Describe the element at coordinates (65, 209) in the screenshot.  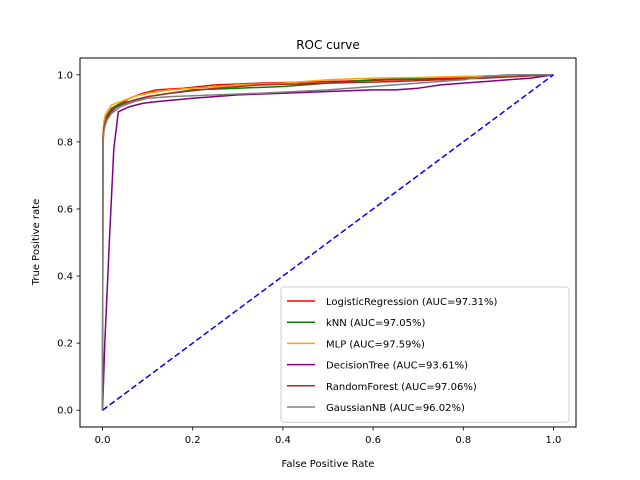
I see `y-tick-label: 0.6` at that location.